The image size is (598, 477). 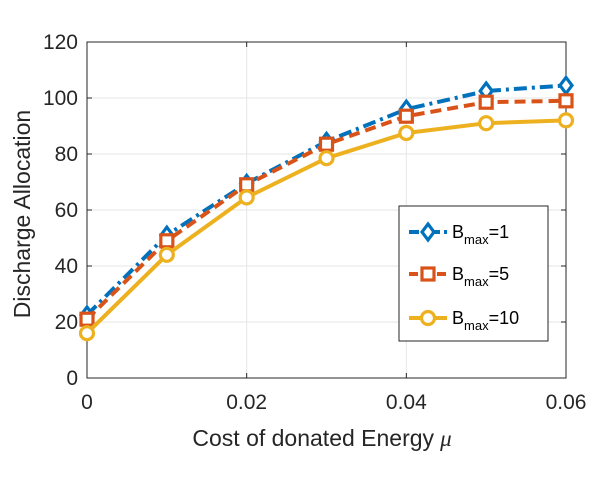 I want to click on y-axis-label: Discharge Allocation, so click(x=22, y=214).